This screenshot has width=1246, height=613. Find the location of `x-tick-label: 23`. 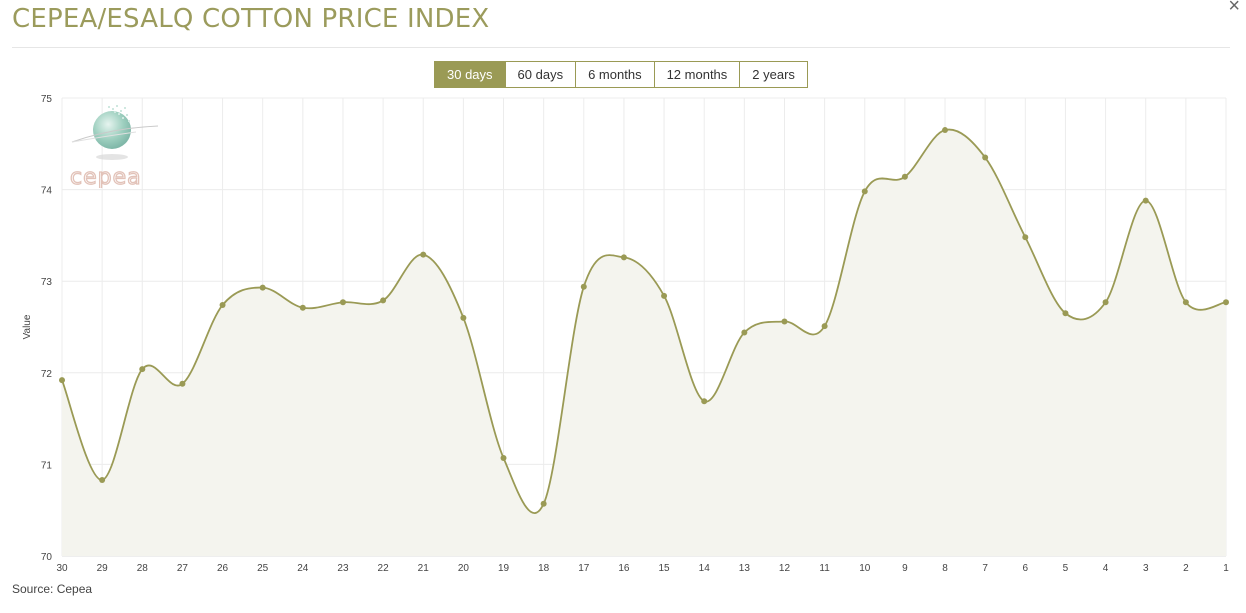

x-tick-label: 23 is located at coordinates (343, 568).